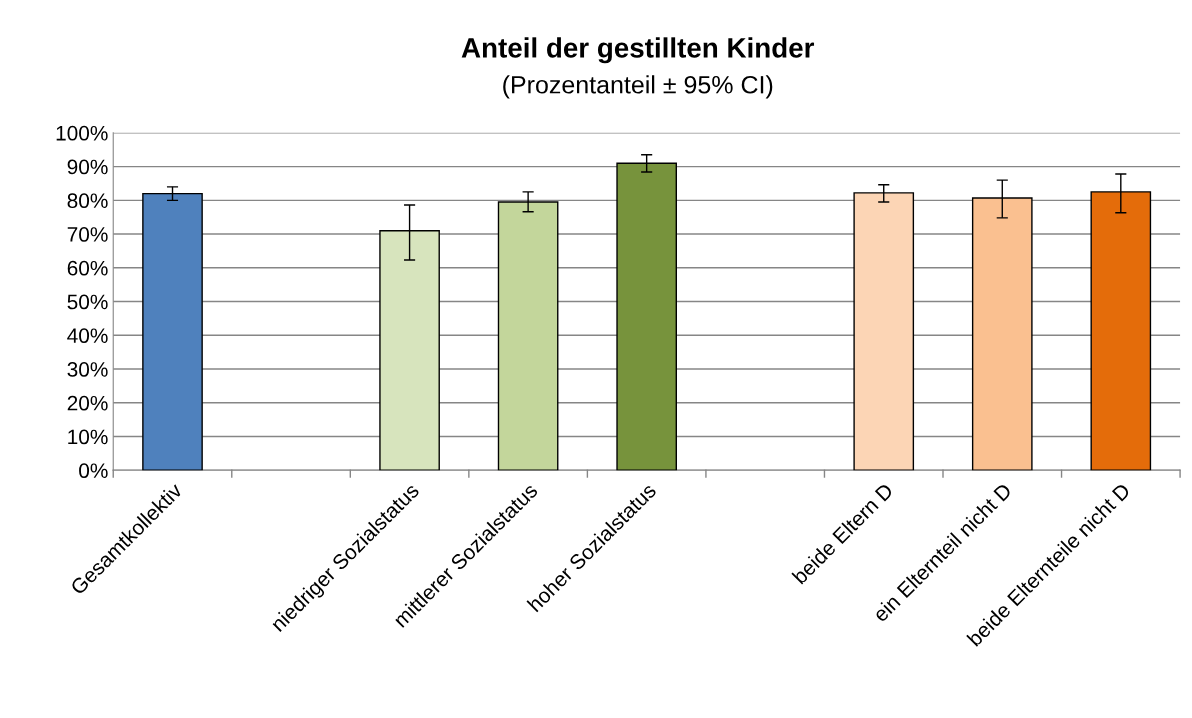 This screenshot has width=1192, height=718. Describe the element at coordinates (87, 403) in the screenshot. I see `y-tick-label: 20%` at that location.